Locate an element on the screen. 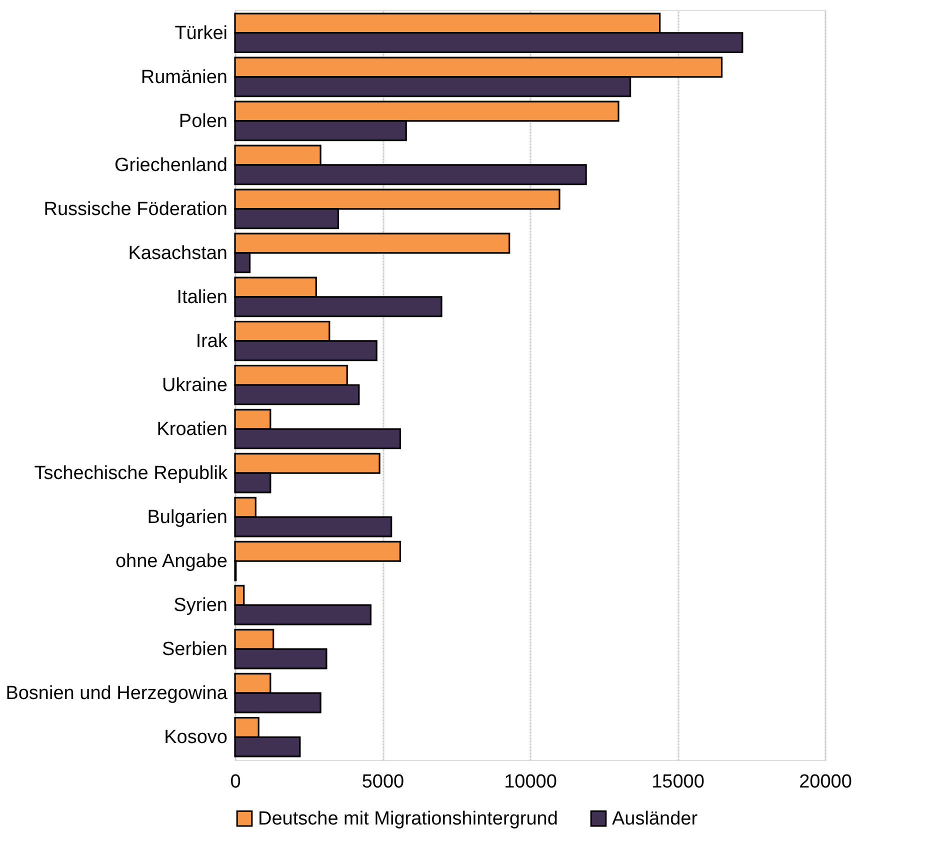 Image resolution: width=940 pixels, height=861 pixels. y-tick-label: Kroatien is located at coordinates (192, 429).